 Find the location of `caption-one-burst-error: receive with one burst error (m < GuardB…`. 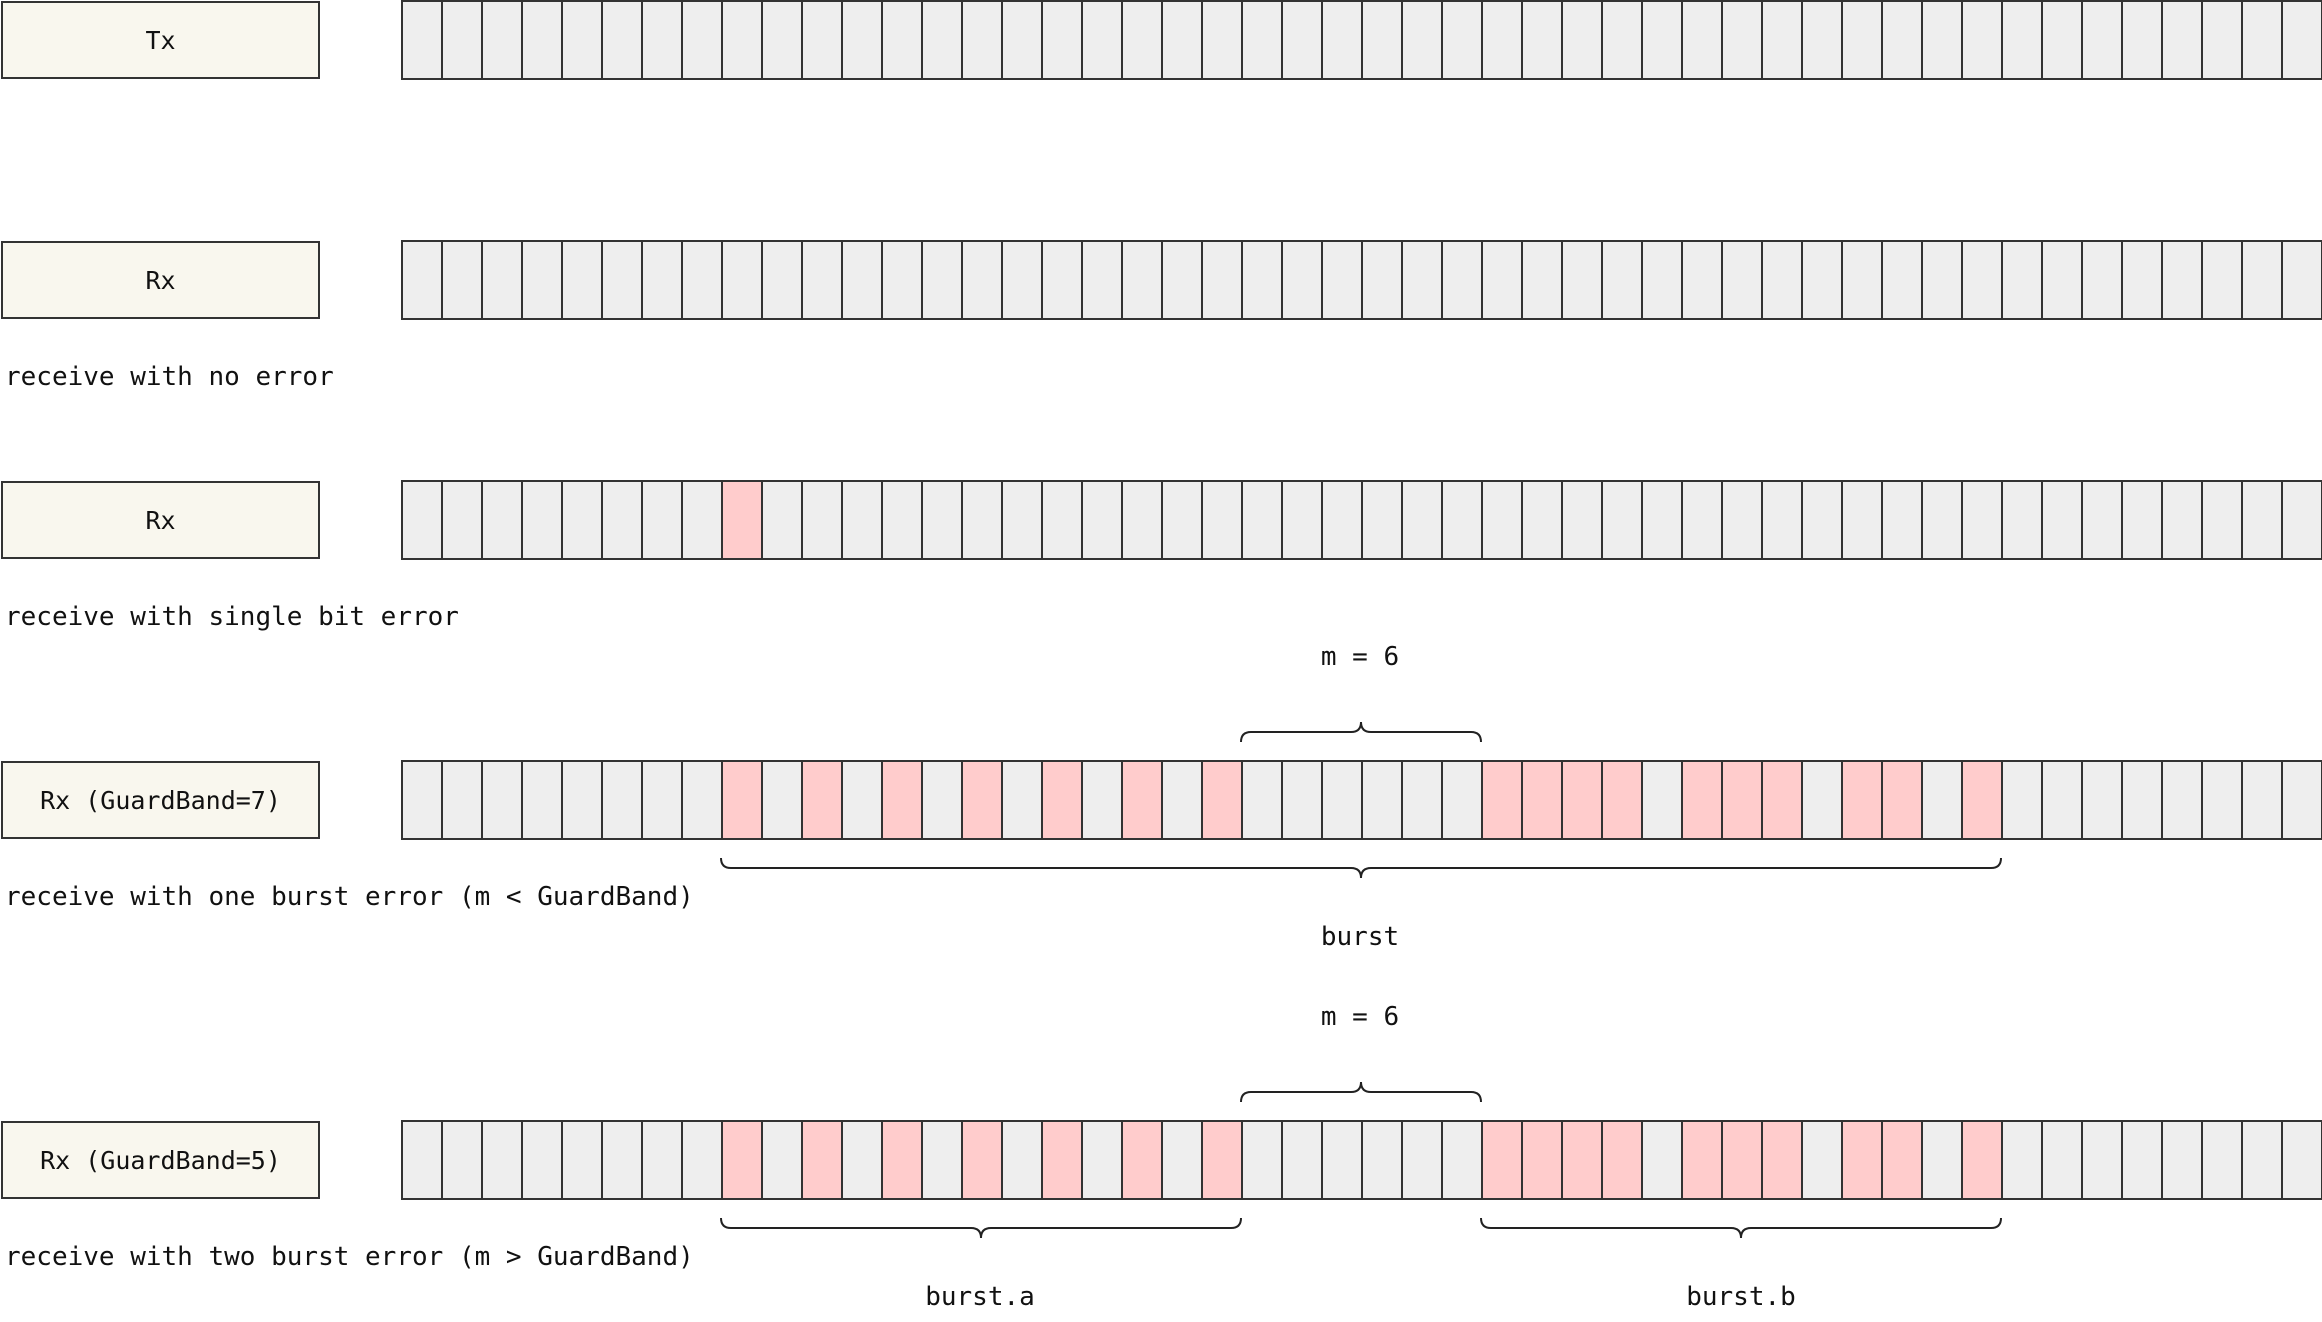

caption-one-burst-error: receive with one burst error (m < GuardB… is located at coordinates (349, 897).